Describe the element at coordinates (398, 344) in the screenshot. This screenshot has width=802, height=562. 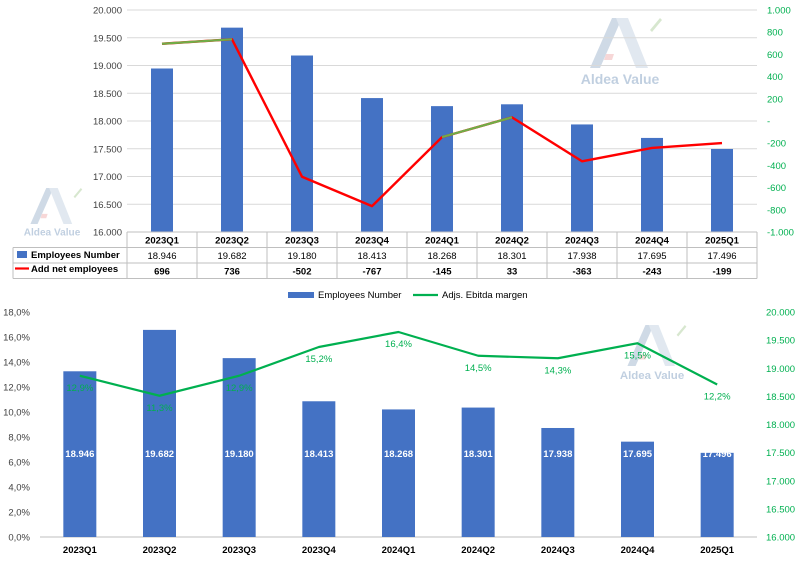
I see `ebitda-margin-label: 16,4%` at that location.